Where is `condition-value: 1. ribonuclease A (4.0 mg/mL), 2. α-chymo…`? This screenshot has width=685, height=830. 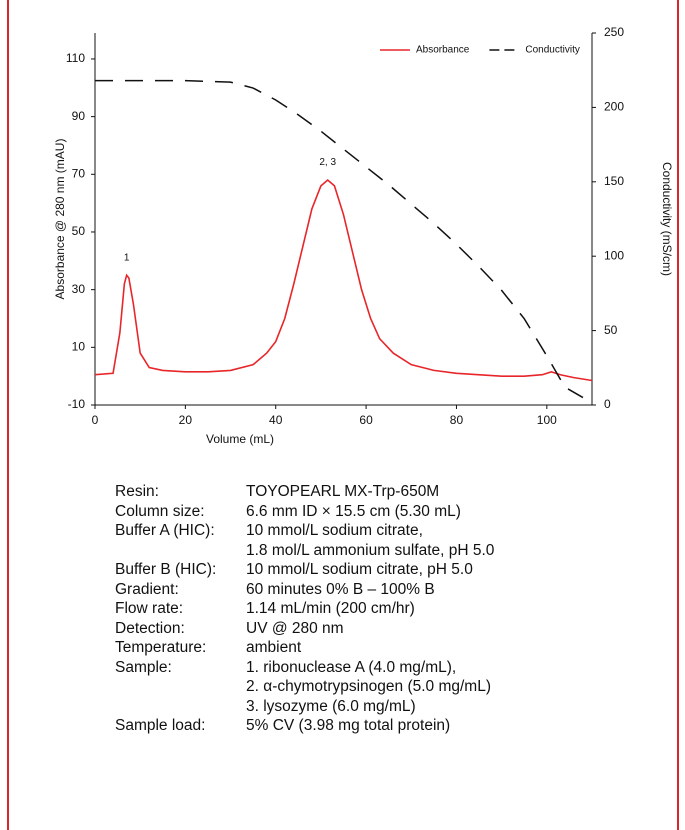 condition-value: 1. ribonuclease A (4.0 mg/mL), 2. α-chymo… is located at coordinates (368, 687).